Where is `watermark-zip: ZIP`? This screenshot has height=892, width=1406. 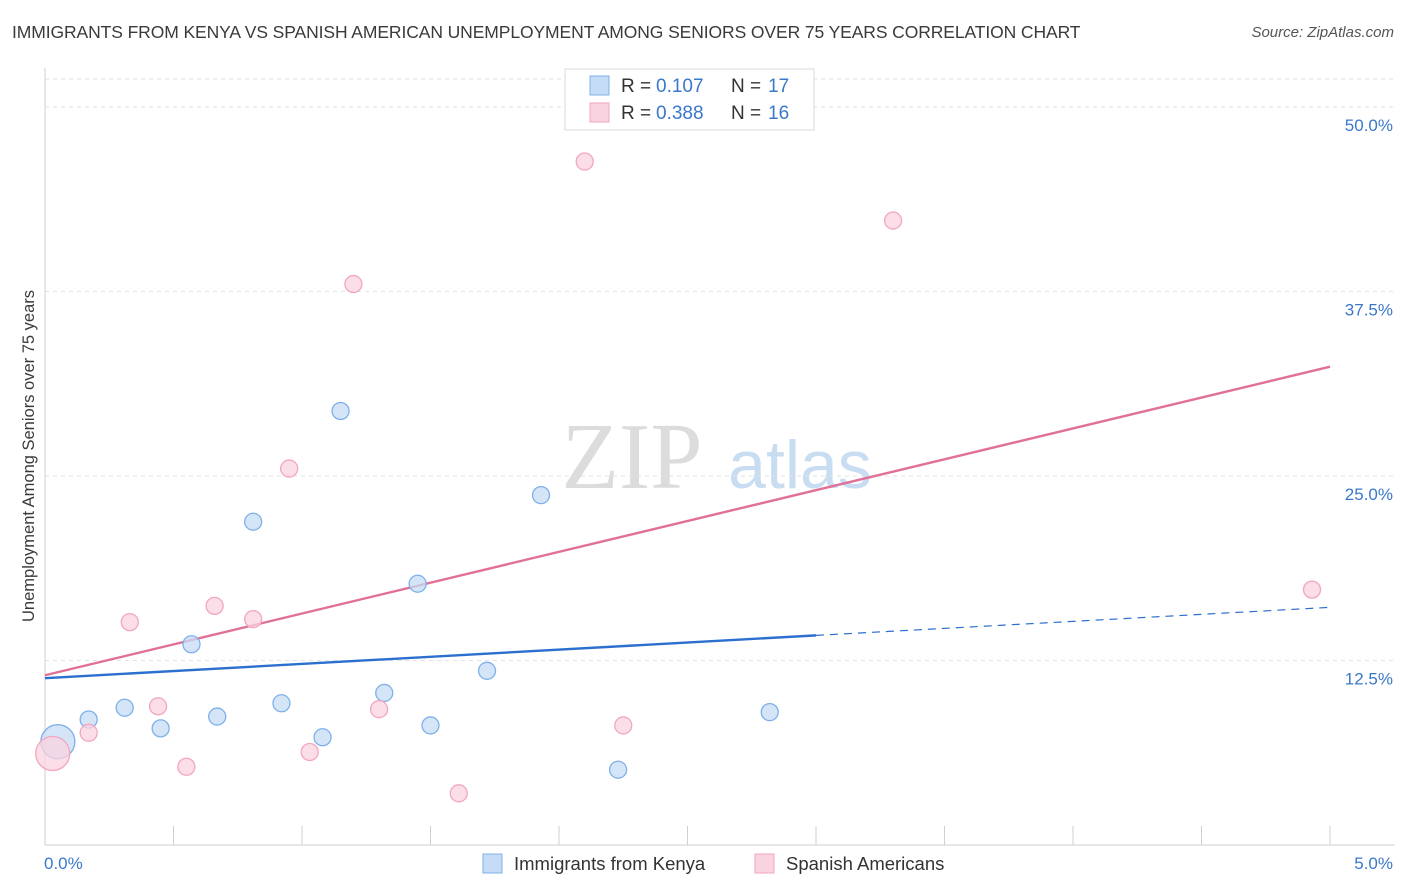 watermark-zip: ZIP is located at coordinates (632, 457).